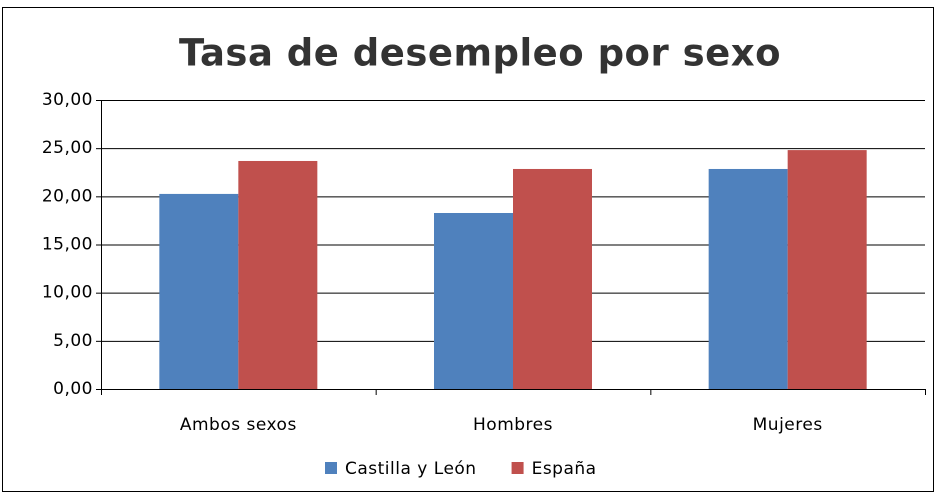 This screenshot has height=493, width=936. I want to click on x-tick-label: Ambos sexos, so click(238, 425).